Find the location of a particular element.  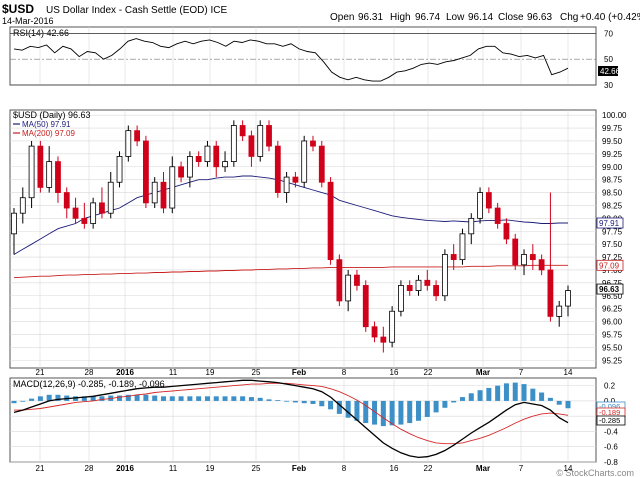

rsi-tag-box is located at coordinates (608, 71).